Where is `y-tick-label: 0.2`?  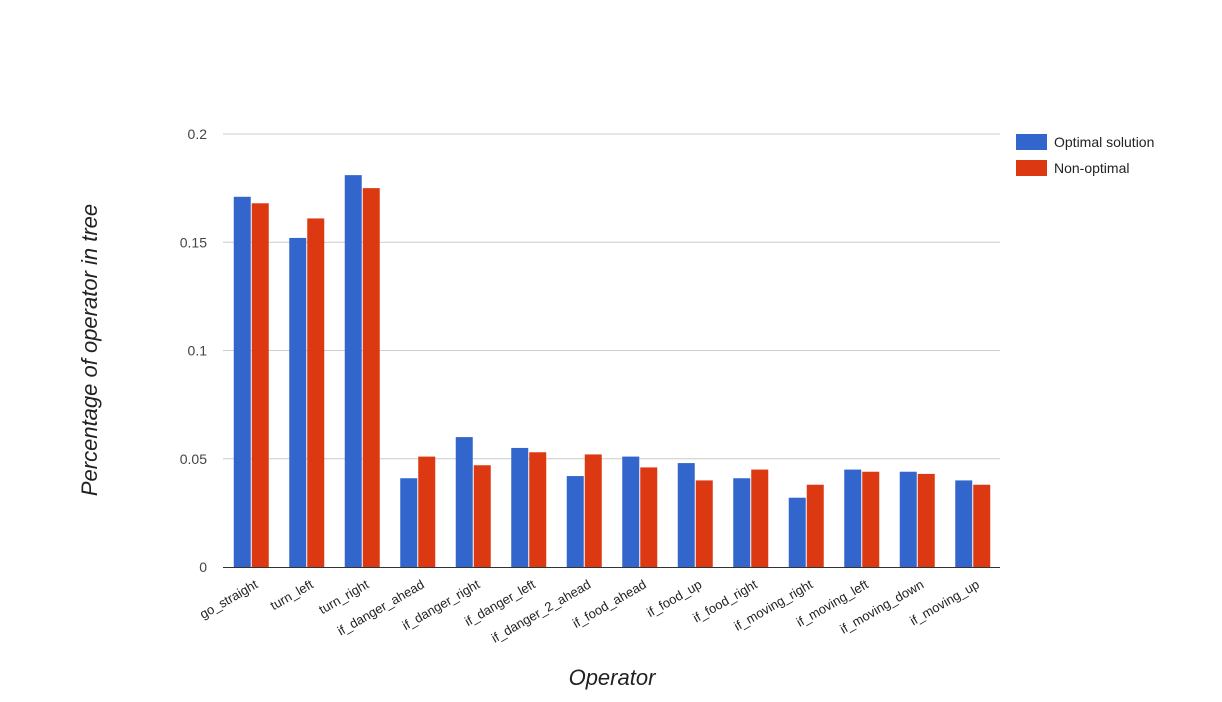
y-tick-label: 0.2 is located at coordinates (198, 134).